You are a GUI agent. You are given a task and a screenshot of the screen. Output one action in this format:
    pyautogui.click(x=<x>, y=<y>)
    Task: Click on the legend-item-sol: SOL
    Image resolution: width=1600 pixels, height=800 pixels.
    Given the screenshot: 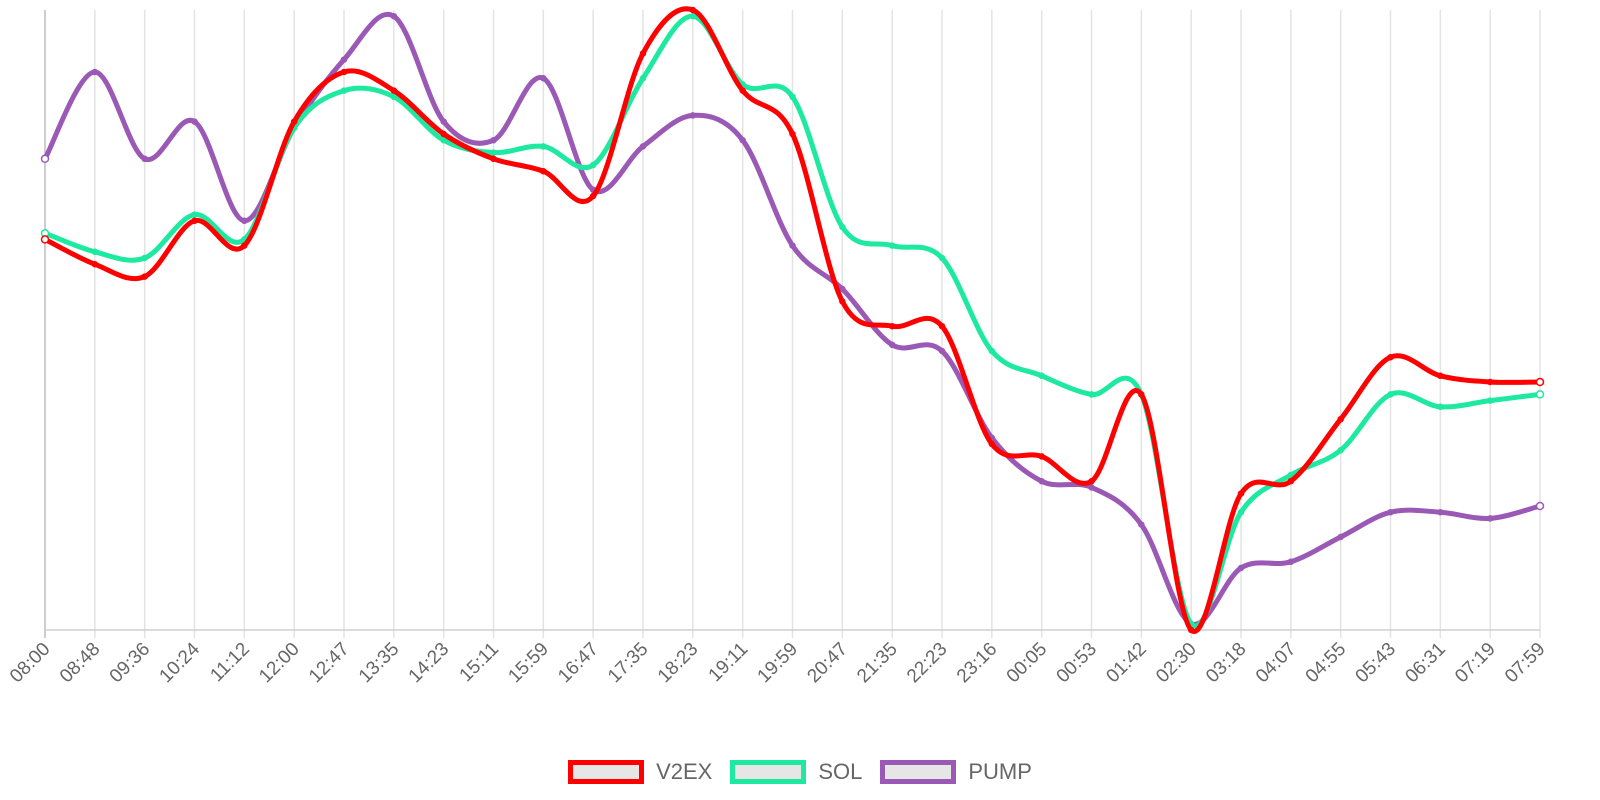 What is the action you would take?
    pyautogui.click(x=796, y=772)
    